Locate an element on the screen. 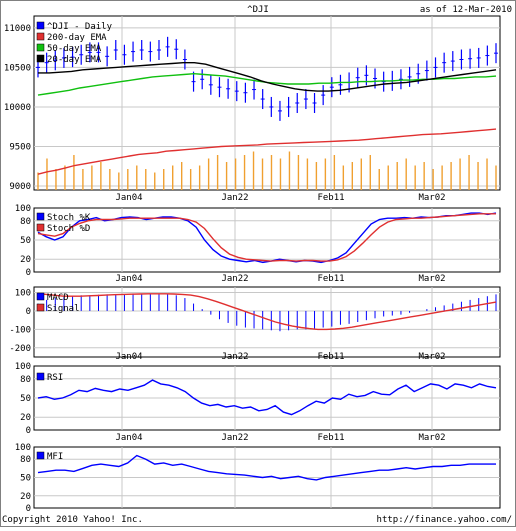 This screenshot has height=531, width=516. signal-line is located at coordinates (267, 311).